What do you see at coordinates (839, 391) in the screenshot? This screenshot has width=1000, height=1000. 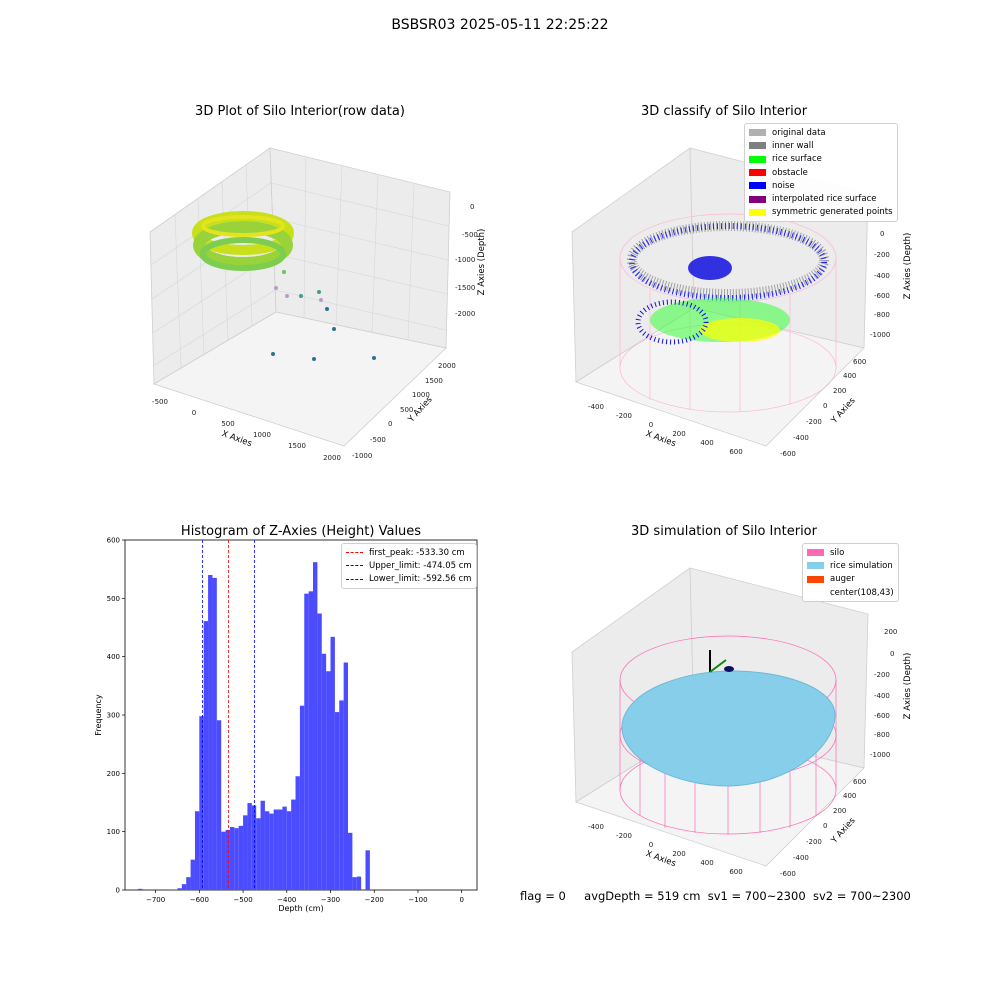 I see `cls-y-tick: 200` at bounding box center [839, 391].